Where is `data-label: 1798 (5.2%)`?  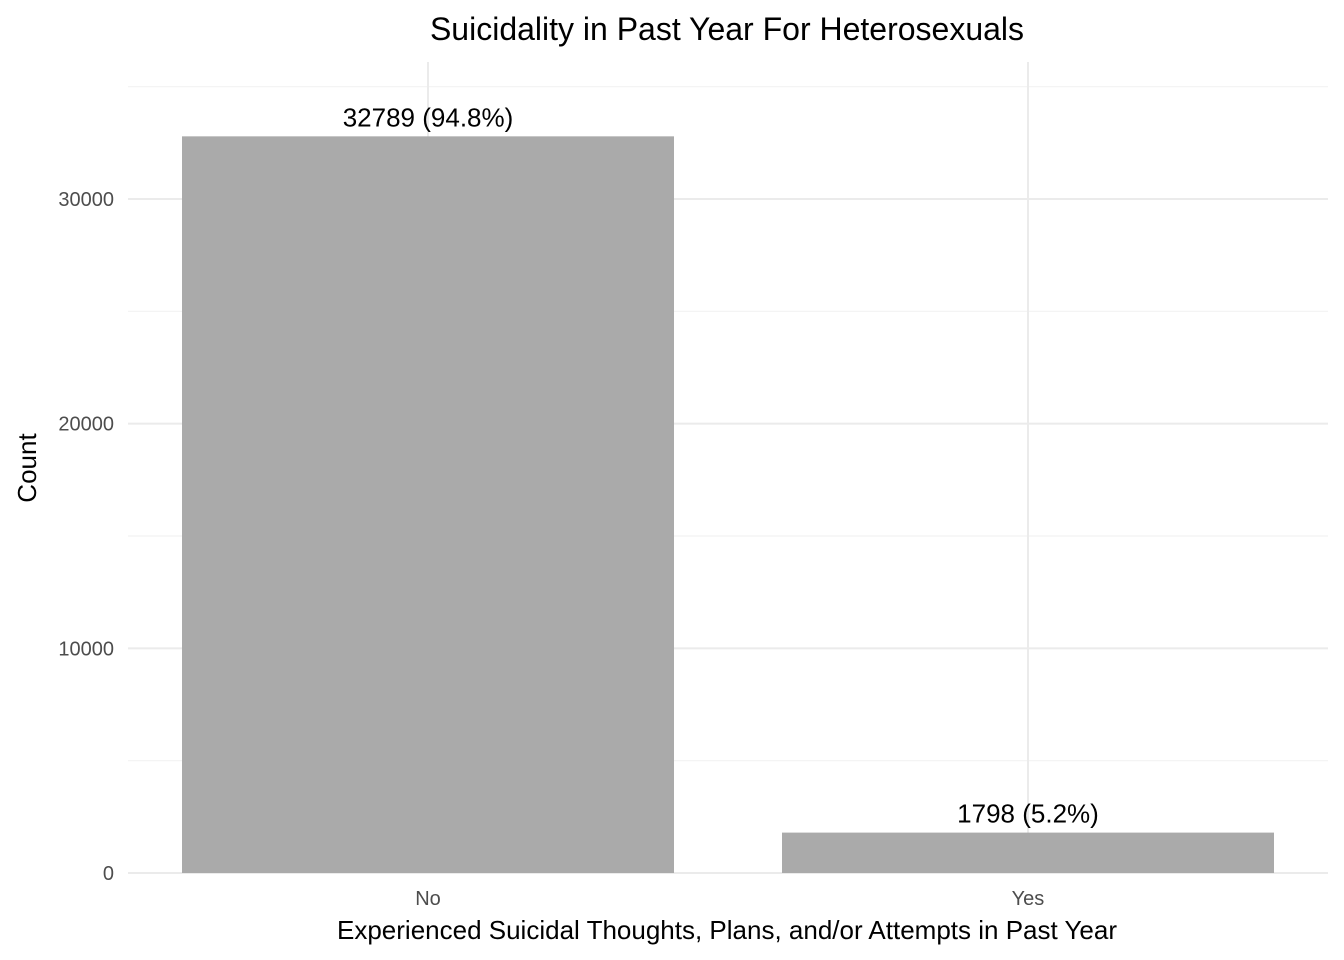 data-label: 1798 (5.2%) is located at coordinates (1028, 814).